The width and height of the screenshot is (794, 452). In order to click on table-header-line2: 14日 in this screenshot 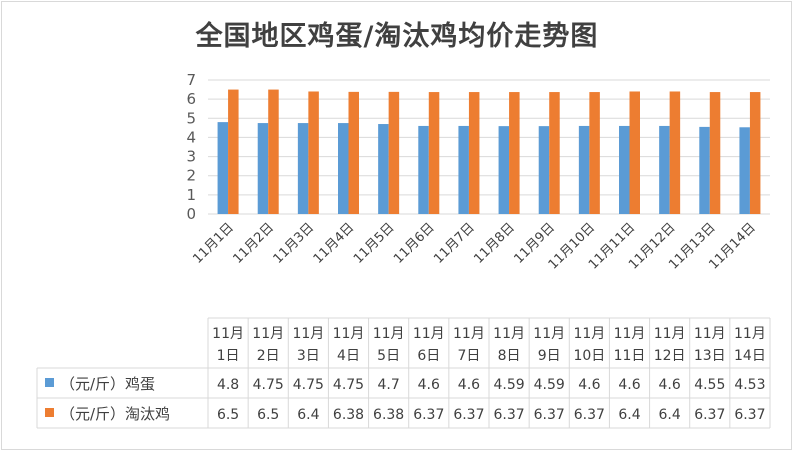, I will do `click(750, 356)`.